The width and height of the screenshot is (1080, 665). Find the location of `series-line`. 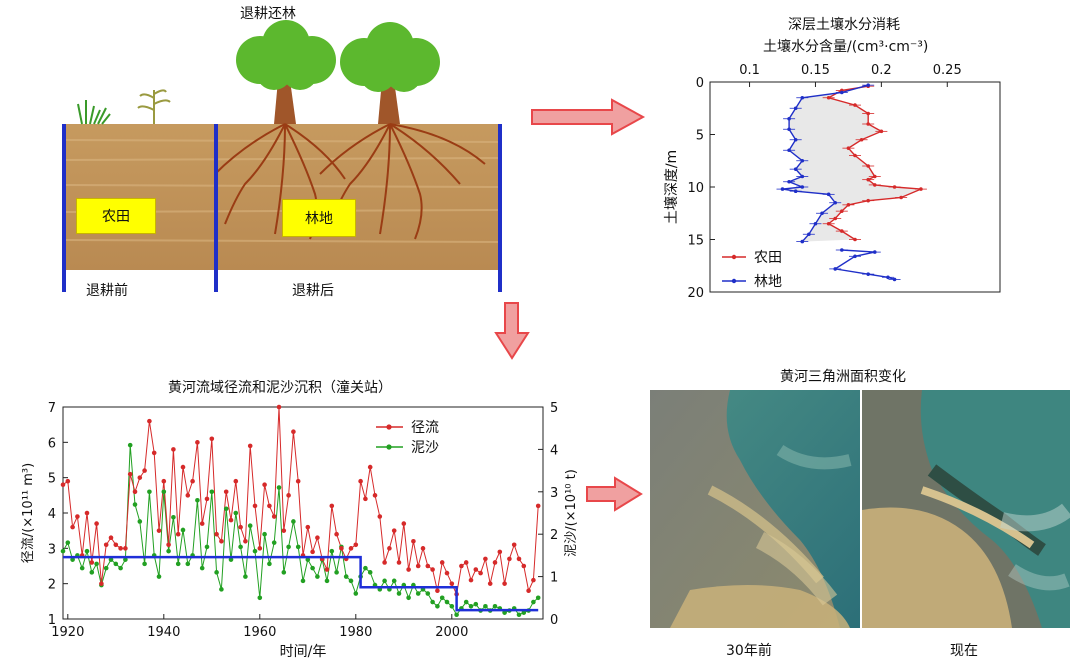

series-line is located at coordinates (864, 265).